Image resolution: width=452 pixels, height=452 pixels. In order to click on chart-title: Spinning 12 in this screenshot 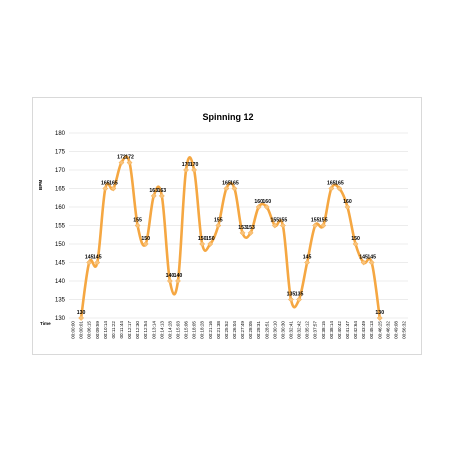, I will do `click(227, 117)`.